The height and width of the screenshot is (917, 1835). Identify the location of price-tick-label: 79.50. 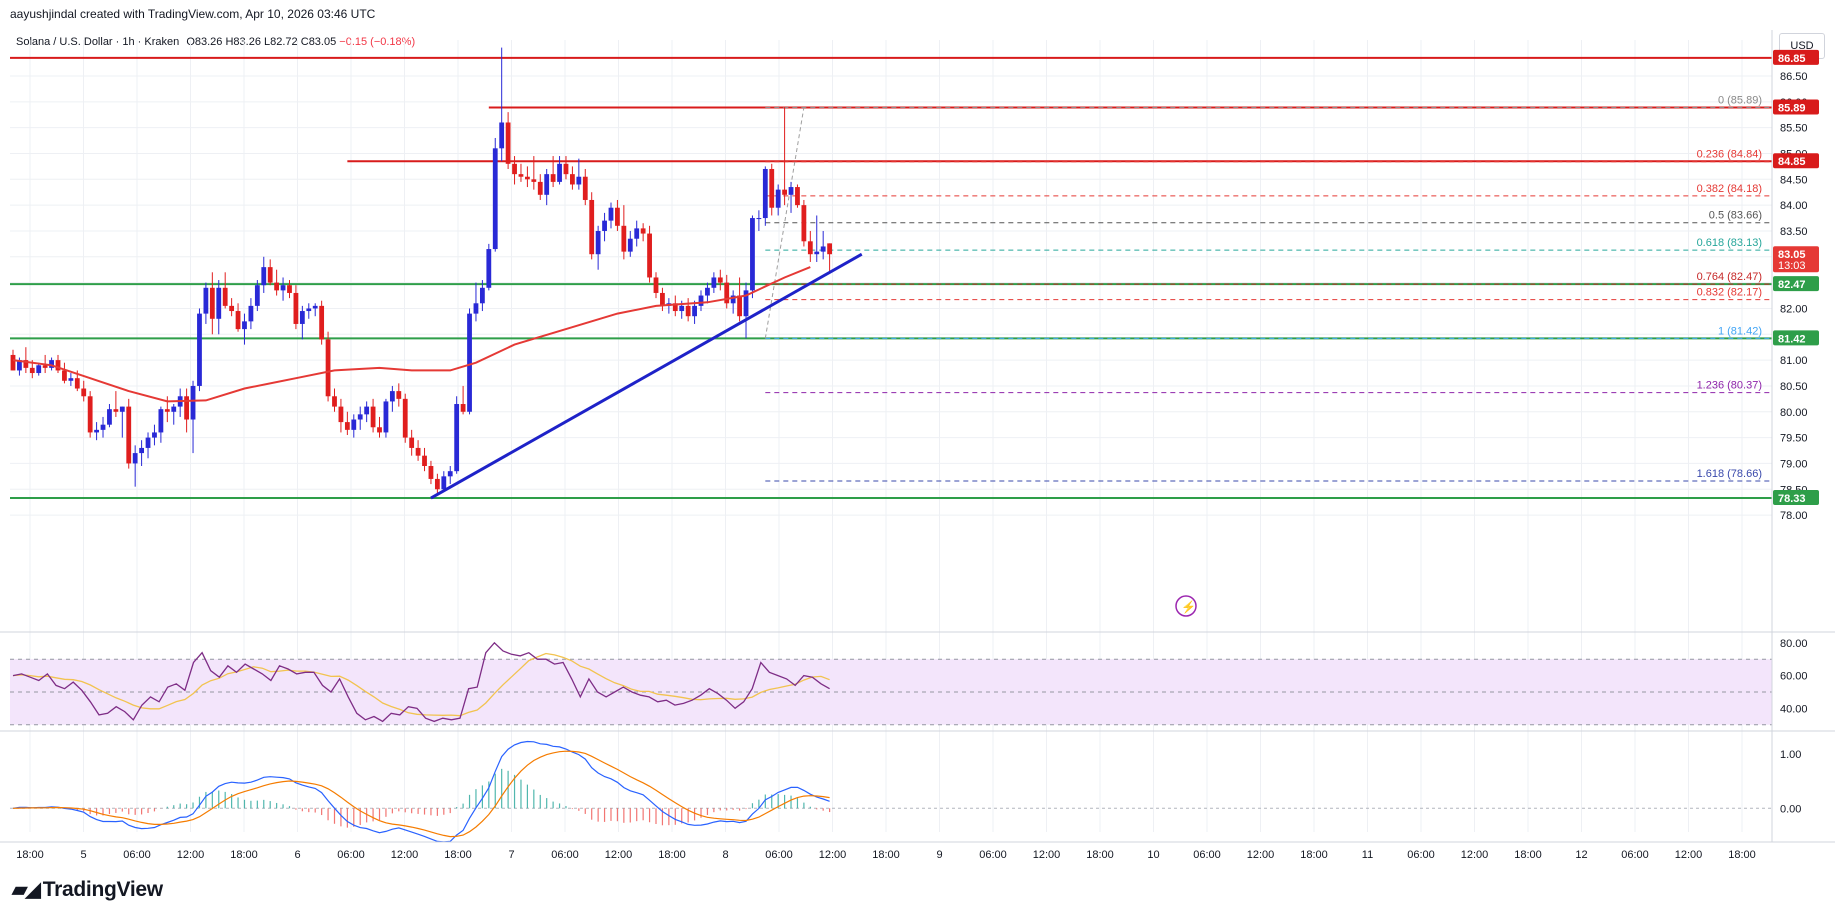
(1794, 439).